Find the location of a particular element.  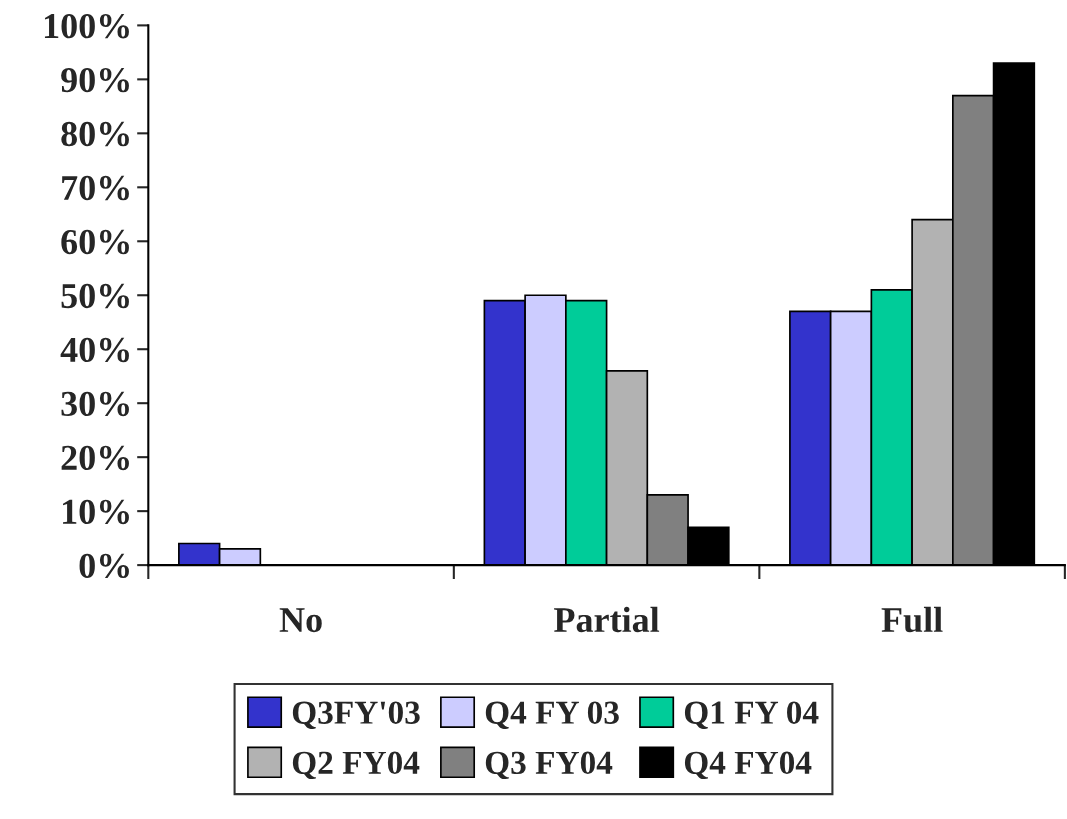

y-tick-label: 20% is located at coordinates (95, 458).